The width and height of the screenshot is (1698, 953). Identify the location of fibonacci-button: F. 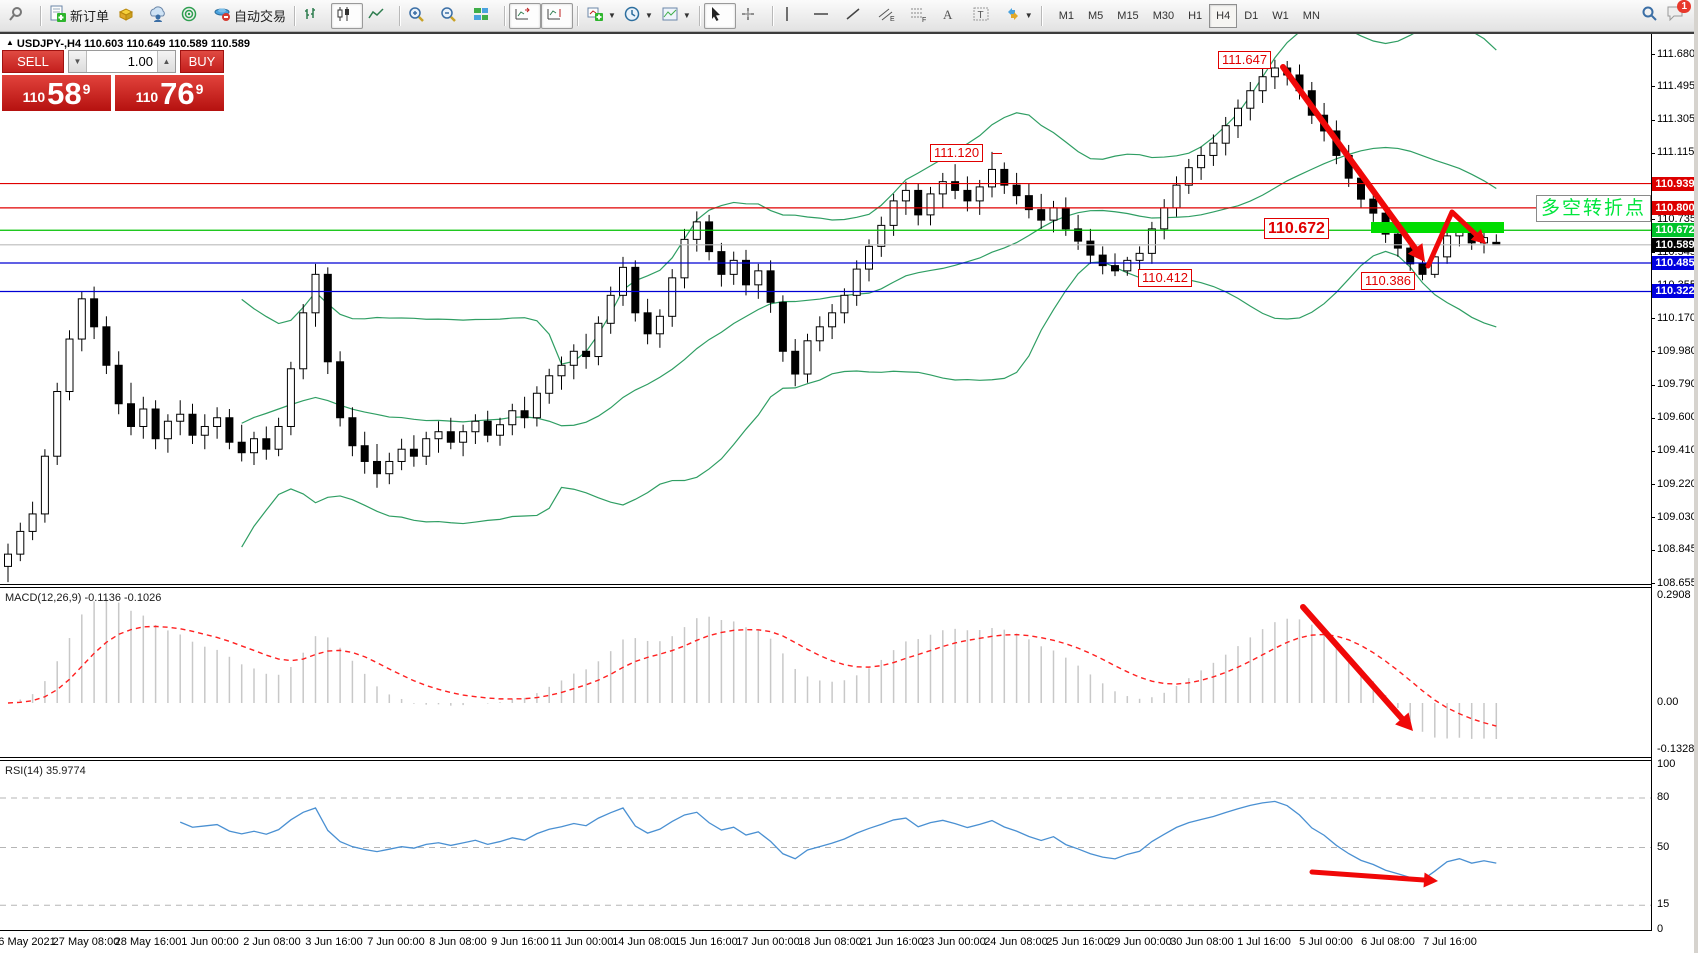
(921, 16).